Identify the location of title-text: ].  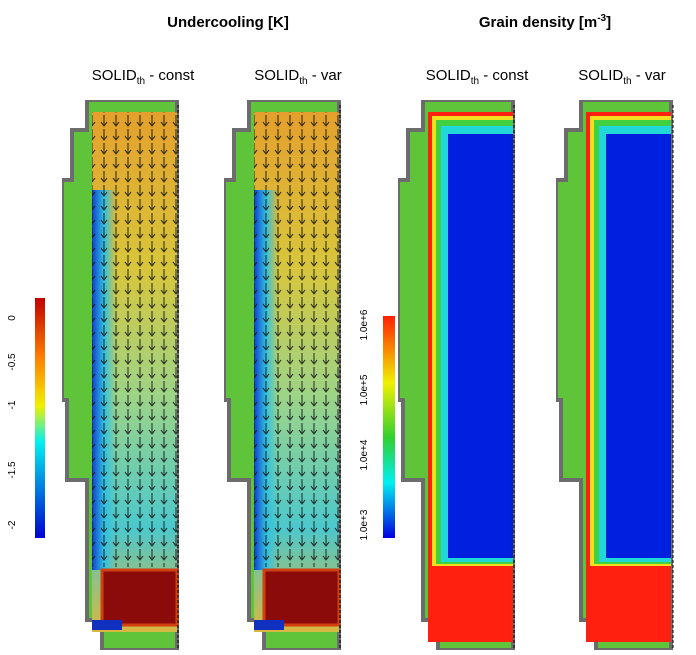
(608, 22).